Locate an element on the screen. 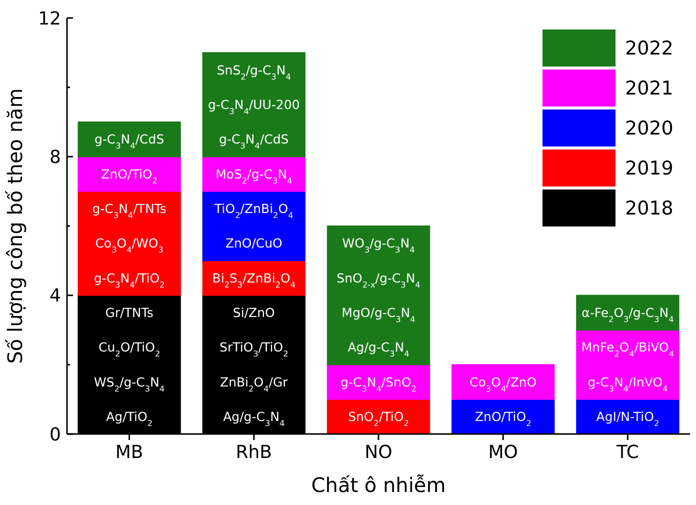 The image size is (696, 505). x-tick-label: NO is located at coordinates (378, 452).